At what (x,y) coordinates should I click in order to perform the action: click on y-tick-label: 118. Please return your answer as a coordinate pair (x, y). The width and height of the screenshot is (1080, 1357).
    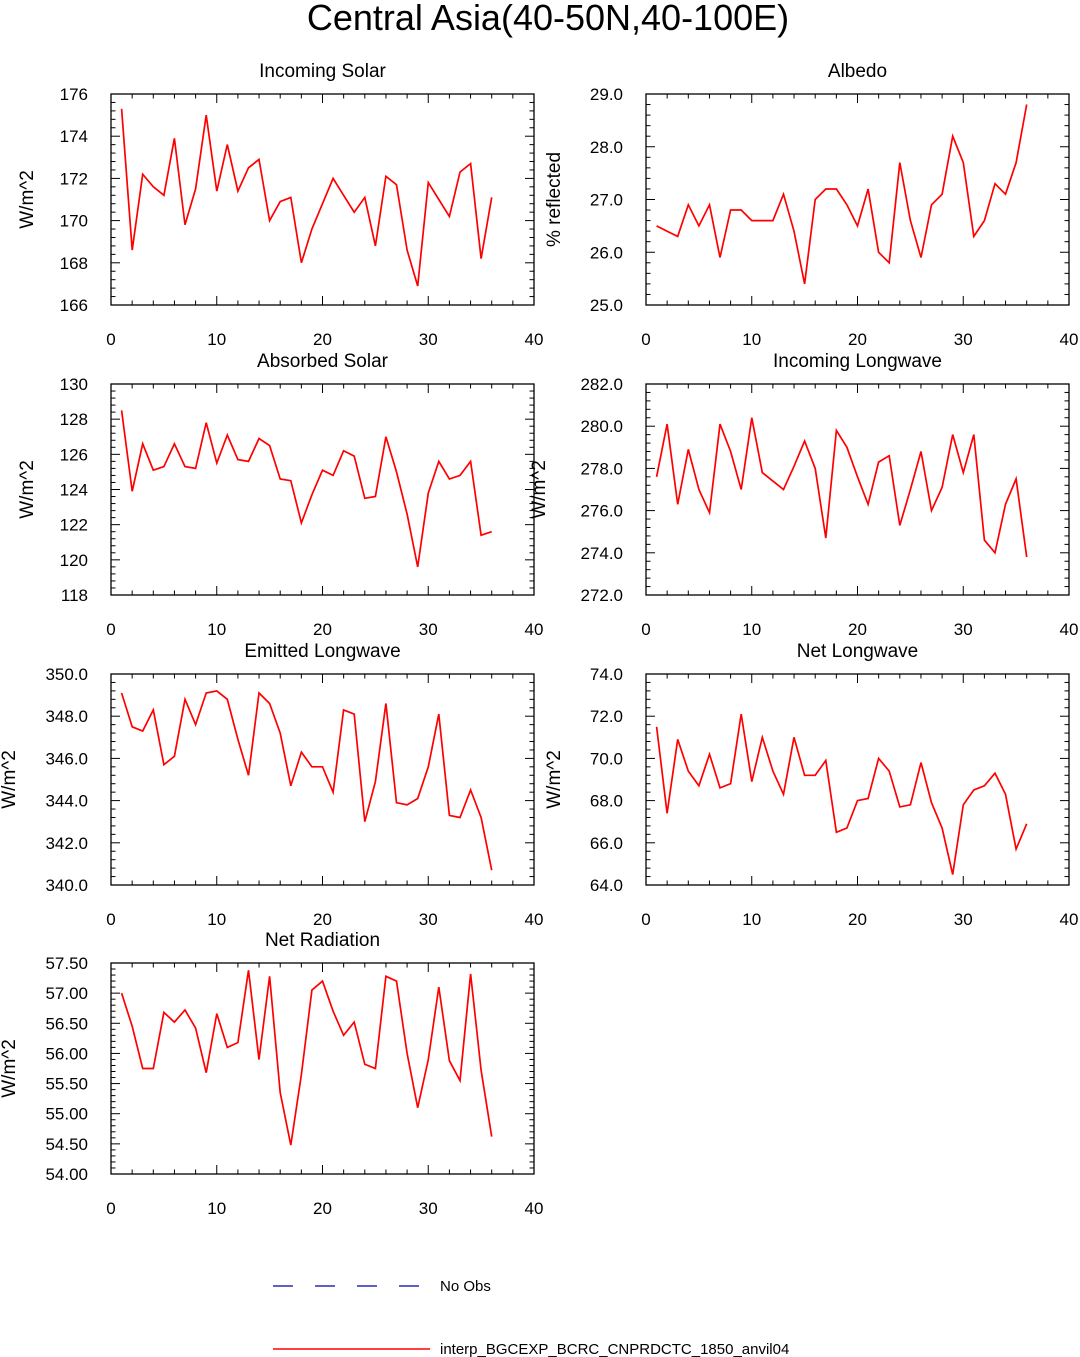
    Looking at the image, I should click on (74, 595).